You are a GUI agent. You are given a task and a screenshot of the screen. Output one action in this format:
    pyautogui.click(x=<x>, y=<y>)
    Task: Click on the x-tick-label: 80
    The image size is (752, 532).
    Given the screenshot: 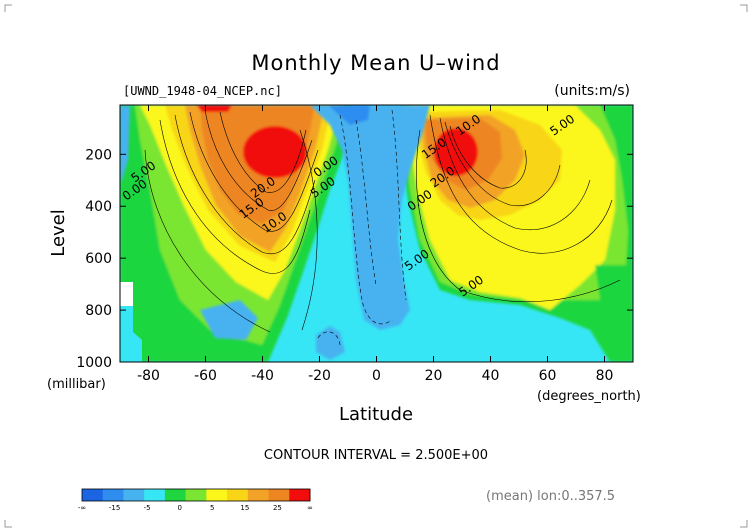 What is the action you would take?
    pyautogui.click(x=605, y=376)
    